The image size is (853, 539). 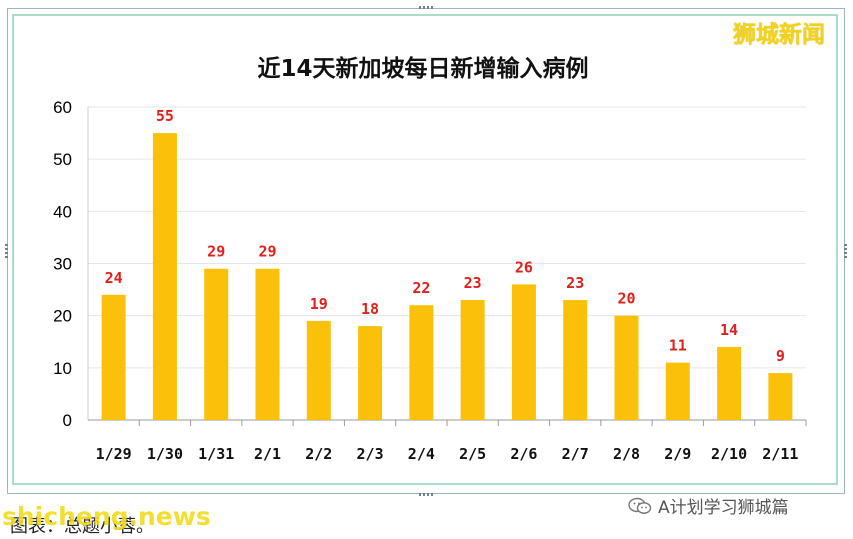 I want to click on resize-handle-bottom, so click(x=426, y=494).